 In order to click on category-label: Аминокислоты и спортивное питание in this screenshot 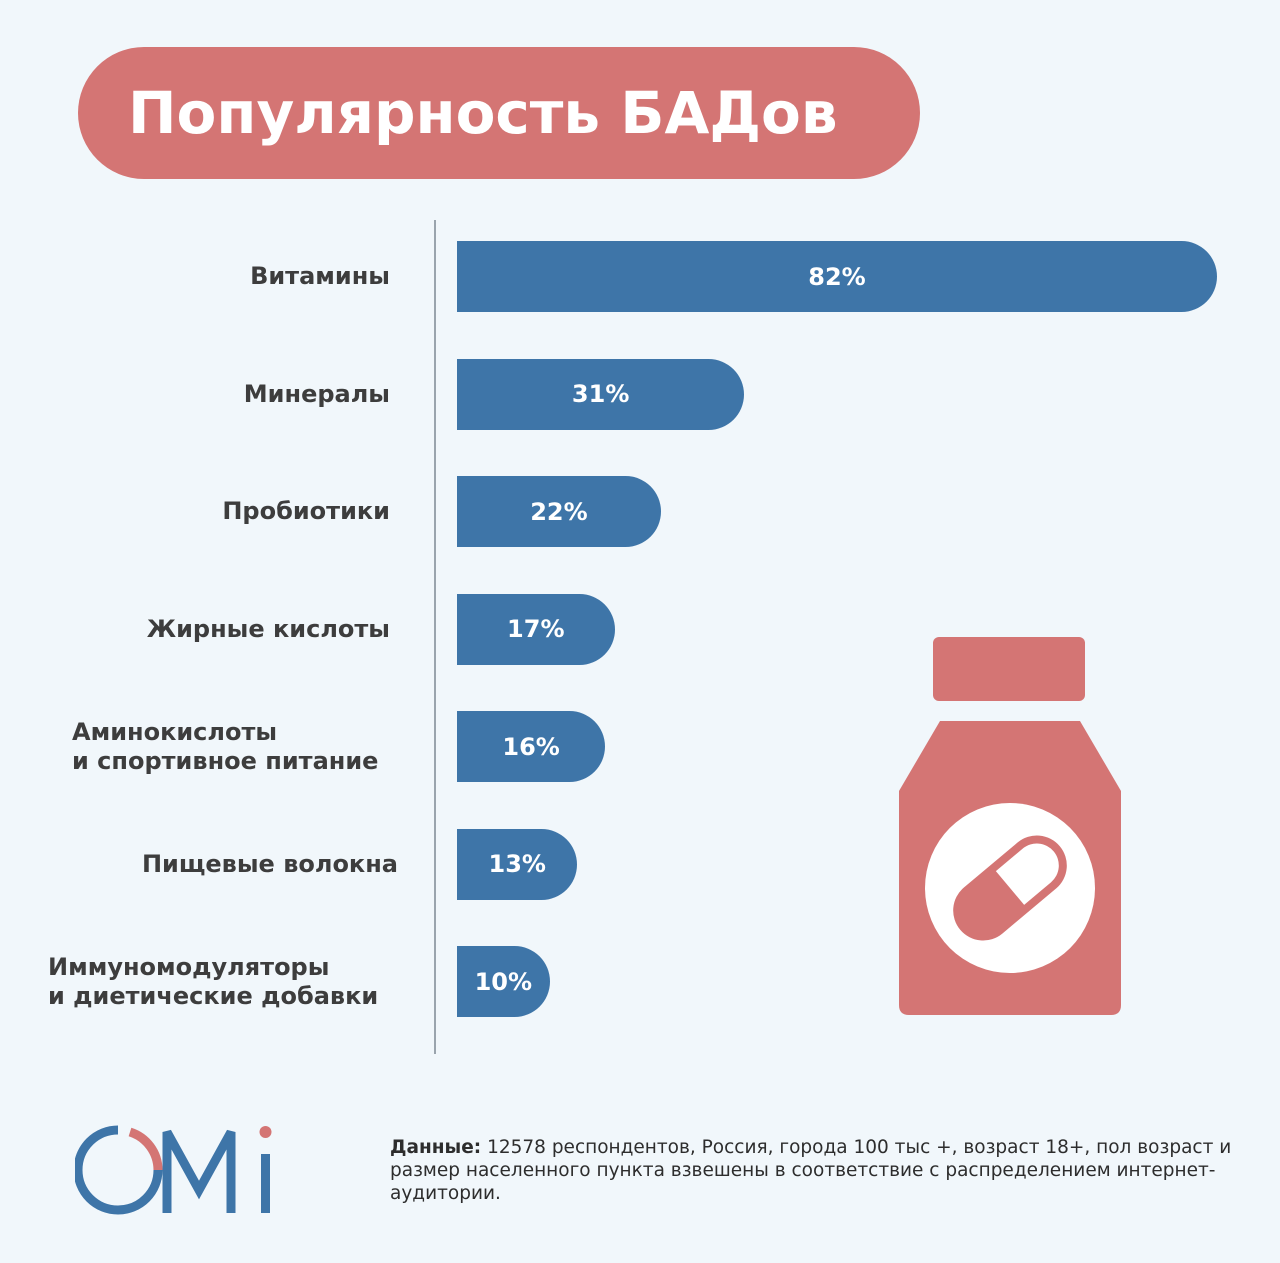, I will do `click(225, 747)`.